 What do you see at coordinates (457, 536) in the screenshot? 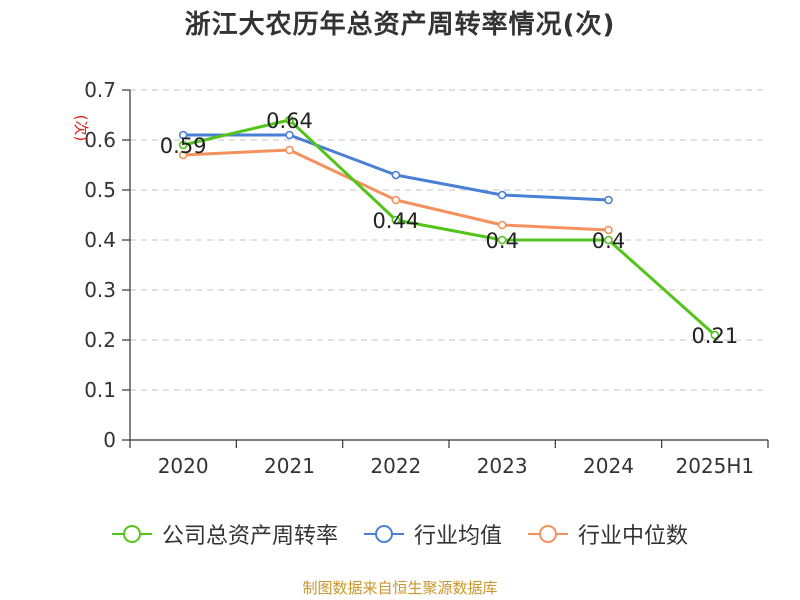
I see `legend-label: 行业均值` at bounding box center [457, 536].